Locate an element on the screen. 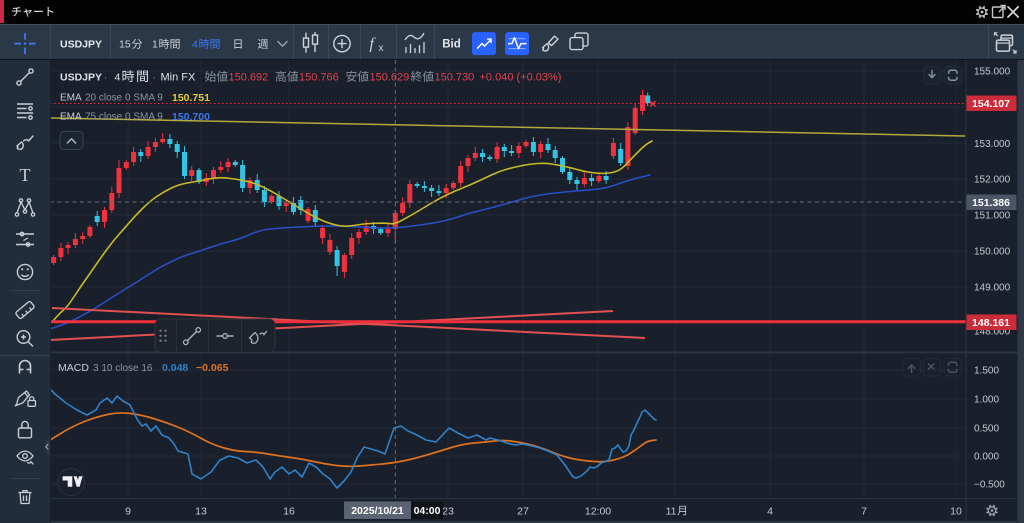  svg-text: 150.766 is located at coordinates (319, 78).